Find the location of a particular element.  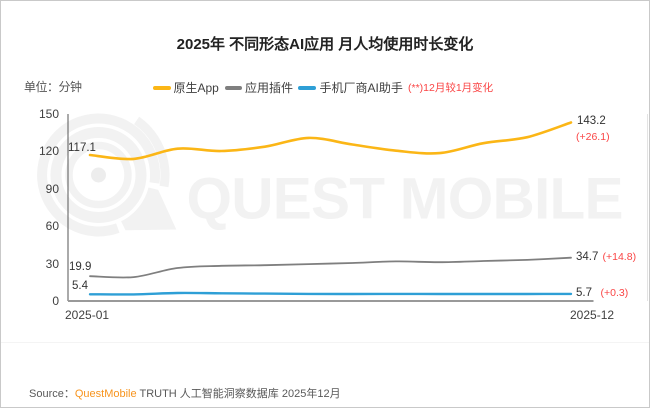

svg-text: QUEST MOBILE is located at coordinates (405, 199).